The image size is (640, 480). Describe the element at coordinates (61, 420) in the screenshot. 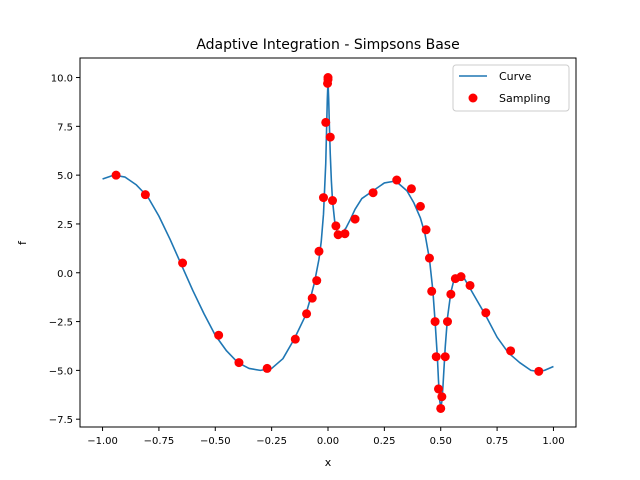

I see `y-tick-label: −7.5` at that location.